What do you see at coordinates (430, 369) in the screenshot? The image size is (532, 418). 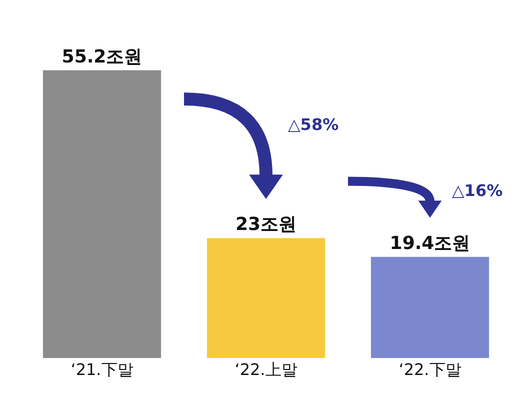 I see `x-tick-label: ‘22.下말` at bounding box center [430, 369].